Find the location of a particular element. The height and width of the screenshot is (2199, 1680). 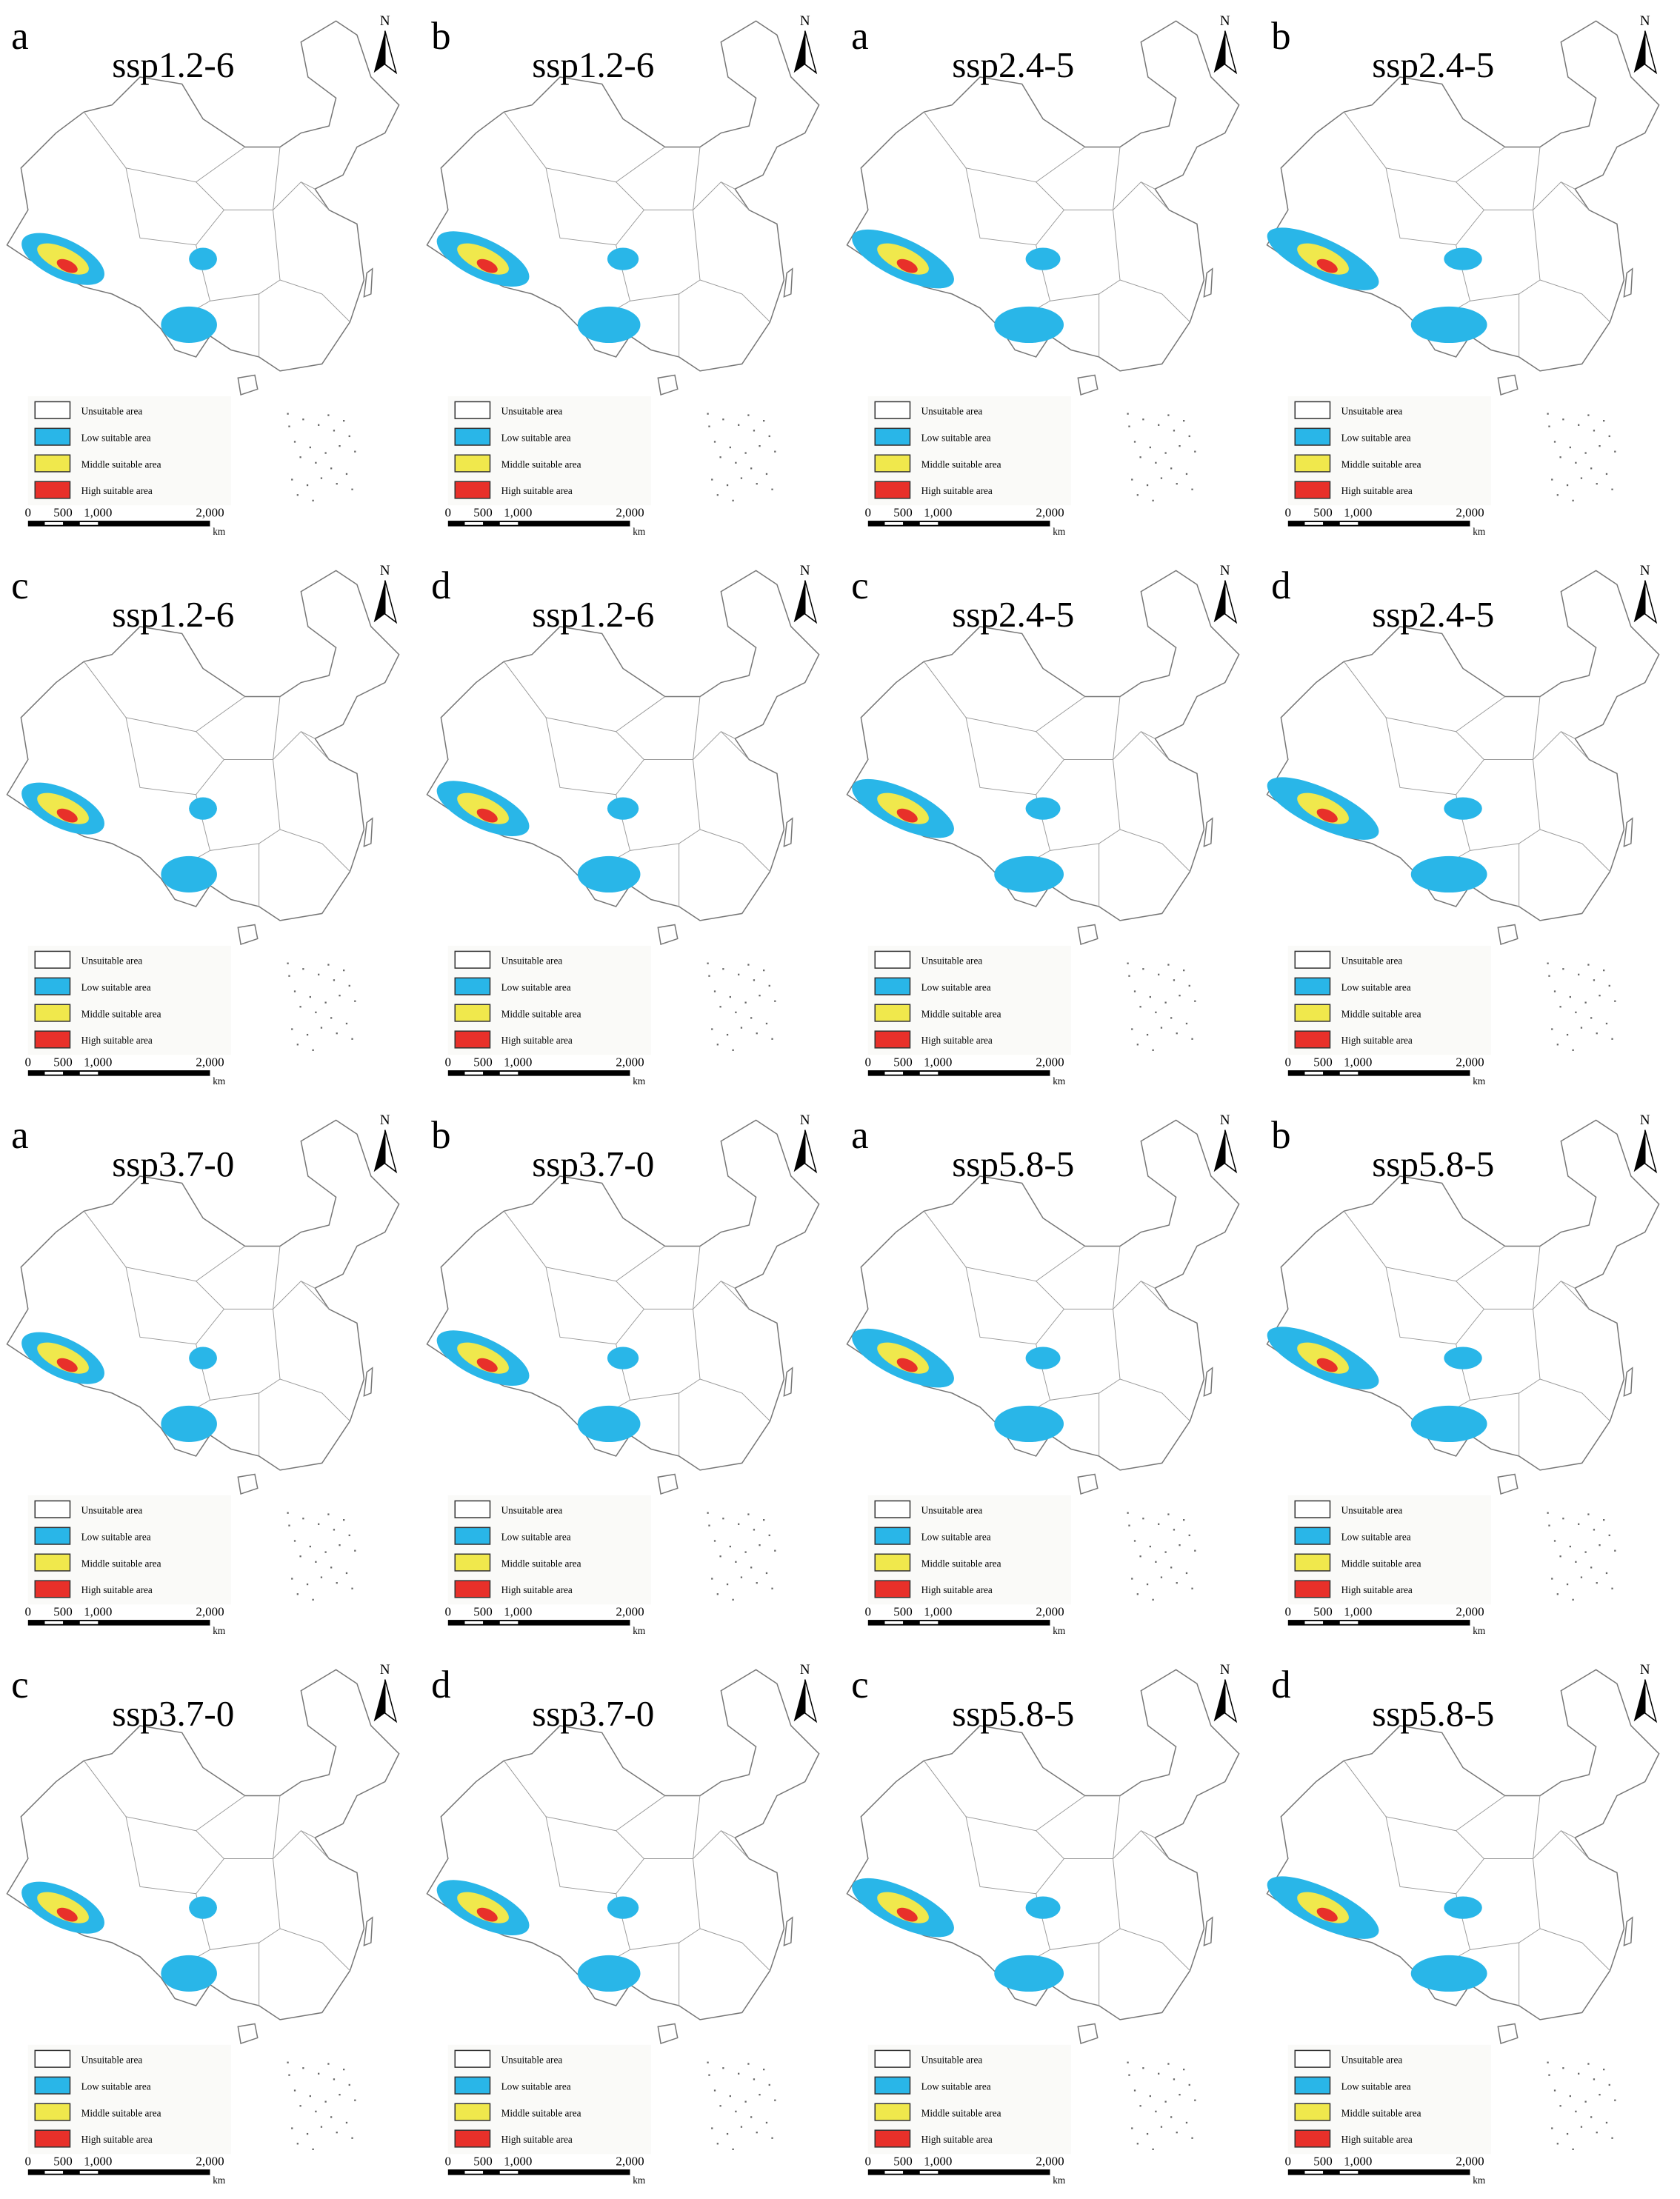

panel-title: ssp1.2-6 is located at coordinates (173, 64).